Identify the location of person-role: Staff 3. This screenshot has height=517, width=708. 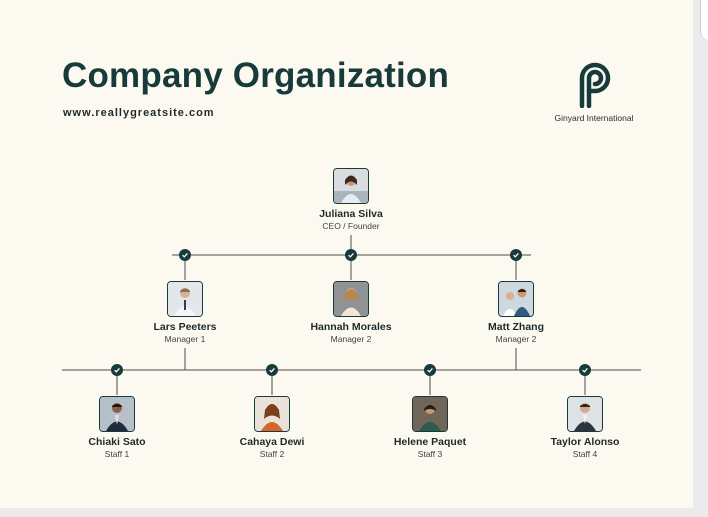
(430, 454).